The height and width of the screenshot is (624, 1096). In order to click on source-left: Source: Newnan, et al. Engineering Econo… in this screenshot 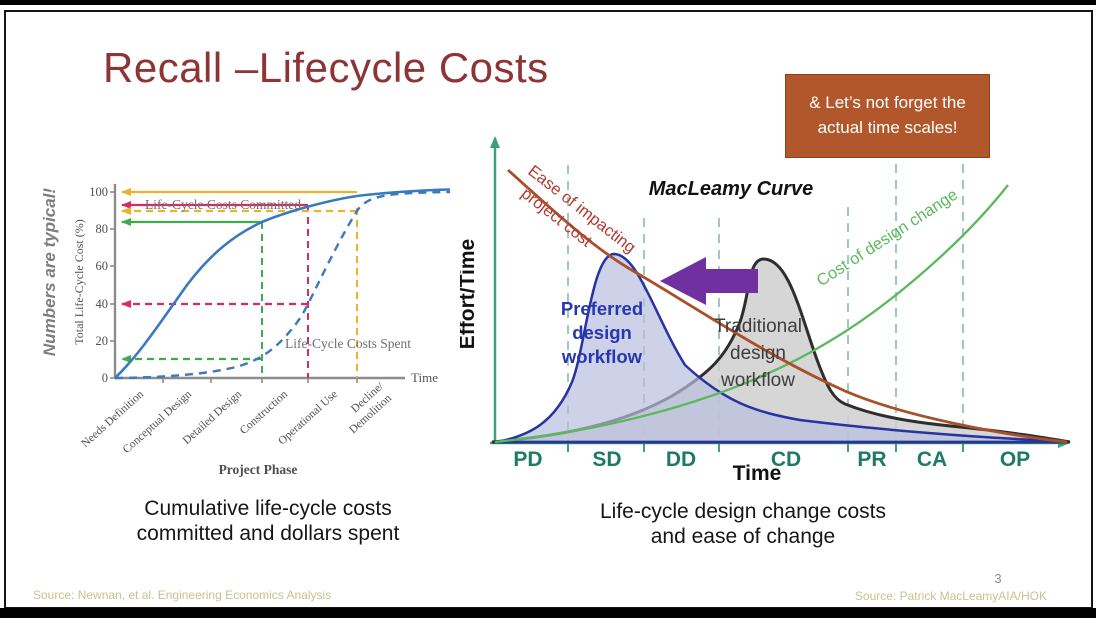, I will do `click(182, 595)`.